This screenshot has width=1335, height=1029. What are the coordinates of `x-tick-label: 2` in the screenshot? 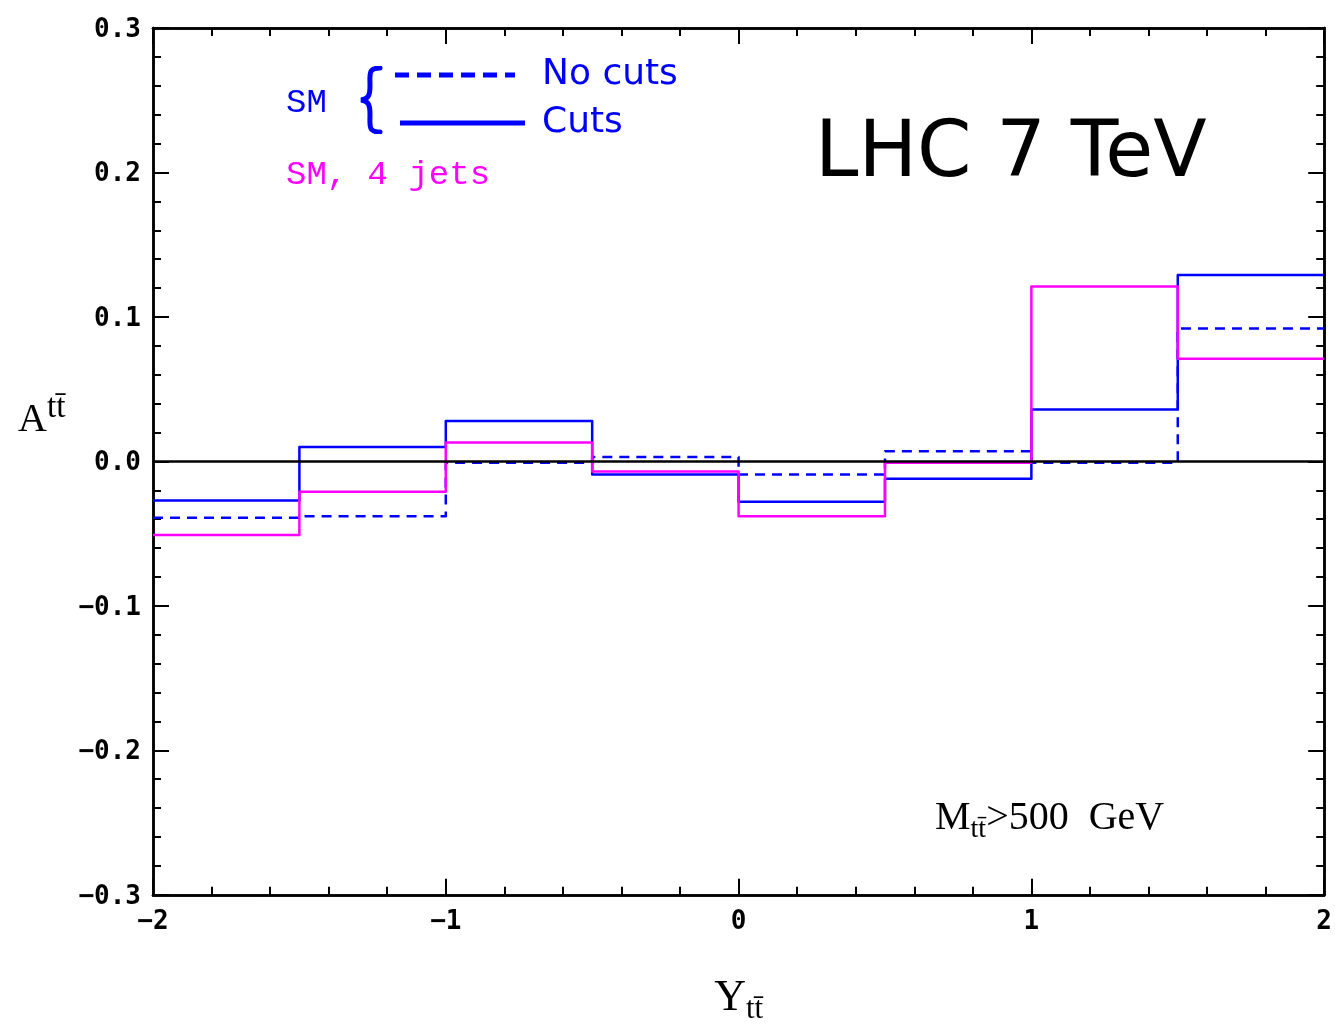 It's located at (1324, 919).